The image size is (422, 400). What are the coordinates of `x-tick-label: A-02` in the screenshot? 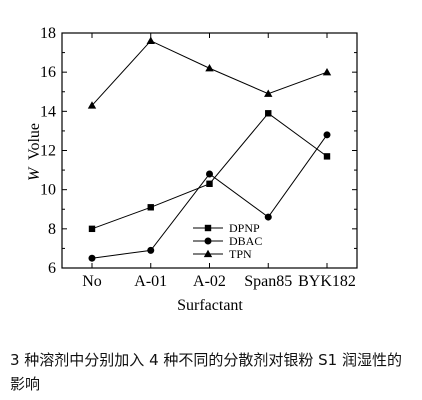 It's located at (209, 281).